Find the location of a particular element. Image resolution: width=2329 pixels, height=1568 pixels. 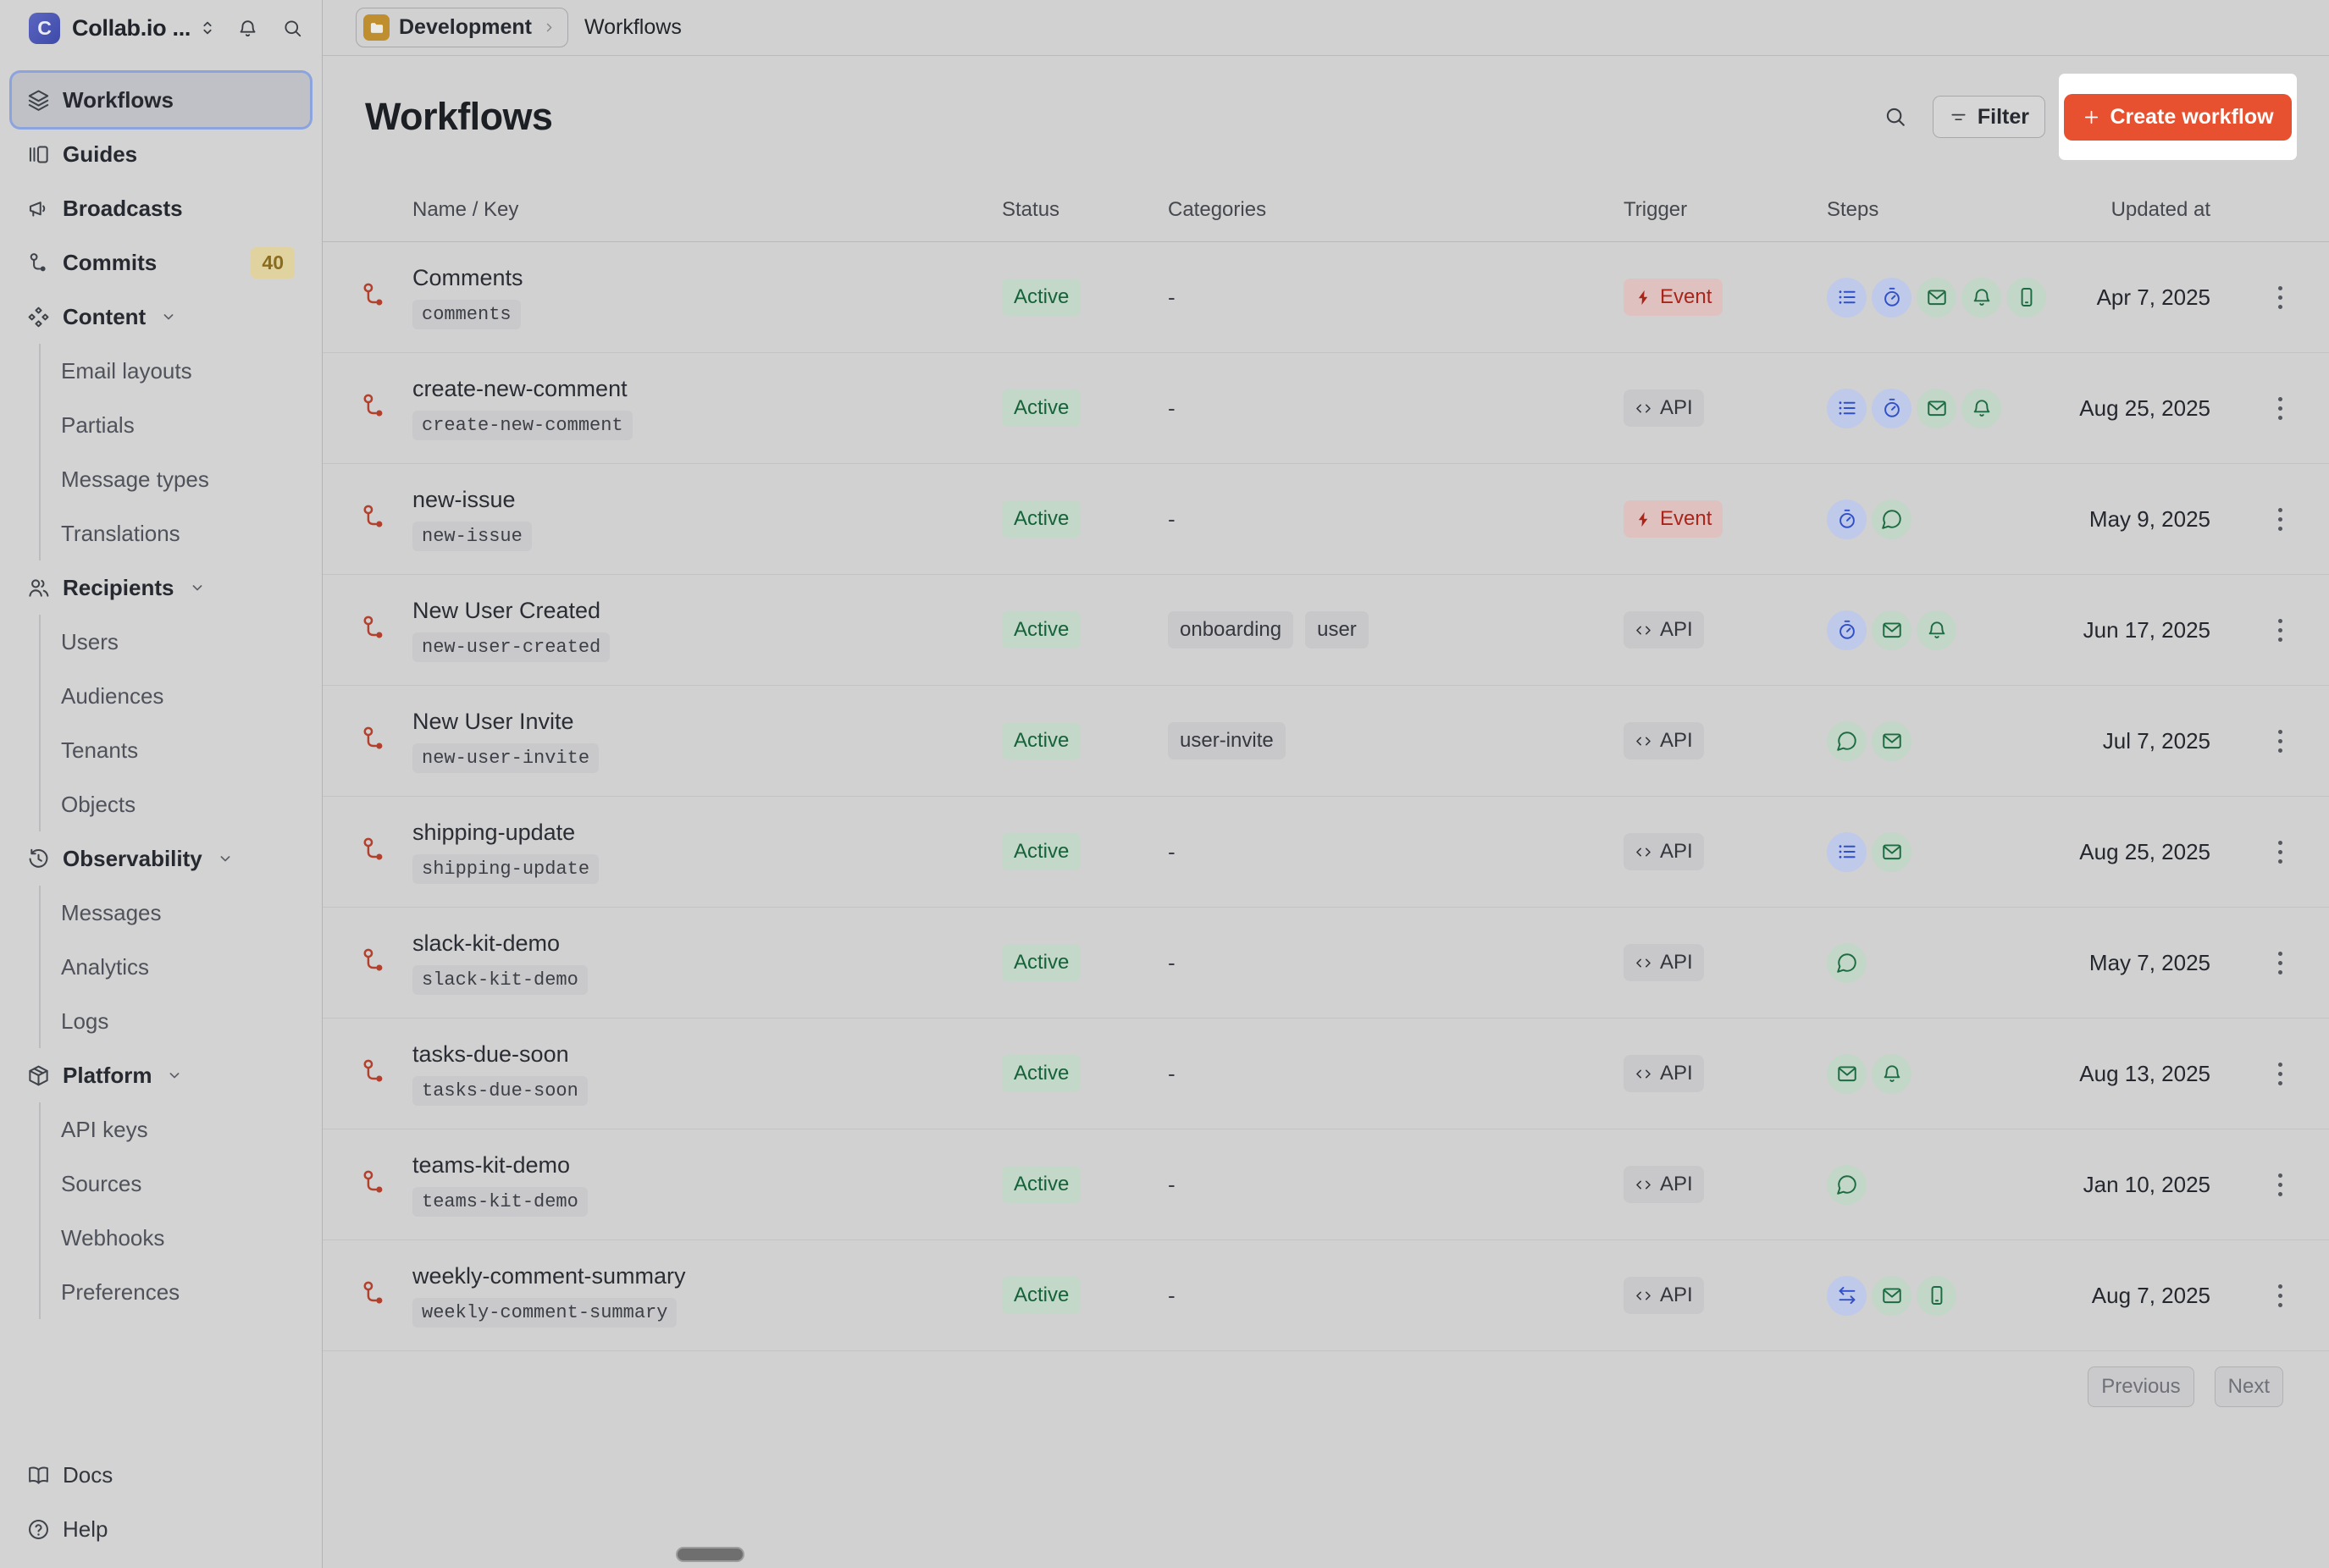

book-icon is located at coordinates (38, 1475).